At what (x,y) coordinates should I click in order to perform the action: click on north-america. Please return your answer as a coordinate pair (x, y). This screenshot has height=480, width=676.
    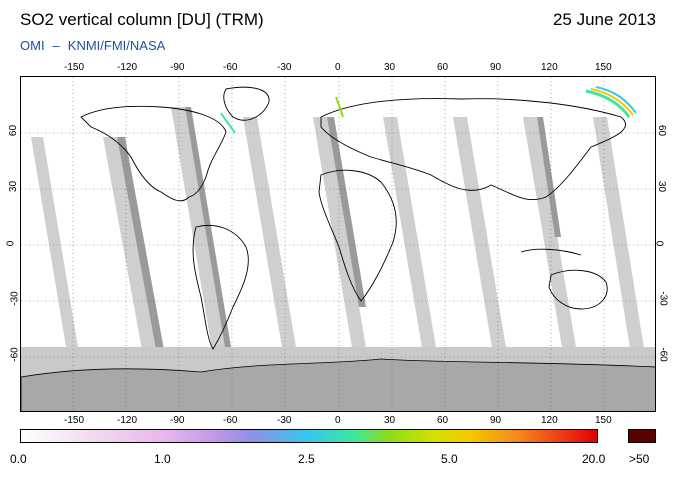
    Looking at the image, I should click on (153, 153).